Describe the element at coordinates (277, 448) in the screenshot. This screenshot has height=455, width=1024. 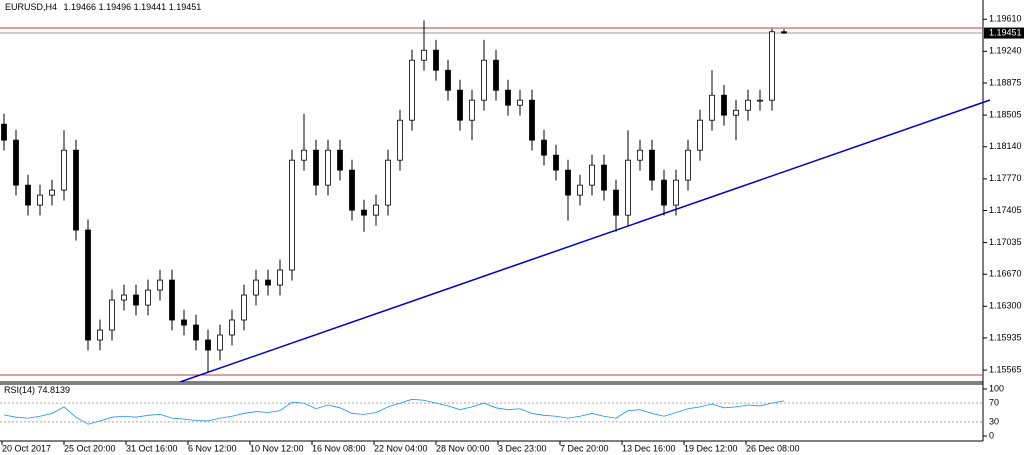
I see `x-tick-label: 10 Nov 12:00` at that location.